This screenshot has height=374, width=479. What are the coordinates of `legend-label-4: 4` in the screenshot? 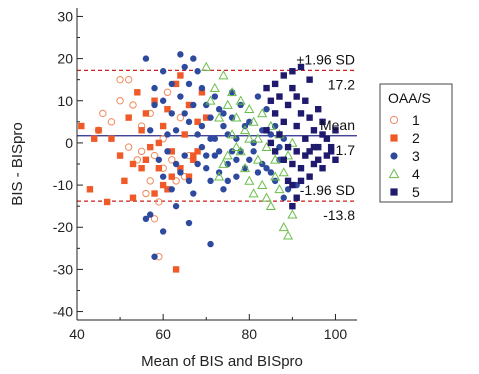 It's located at (416, 174).